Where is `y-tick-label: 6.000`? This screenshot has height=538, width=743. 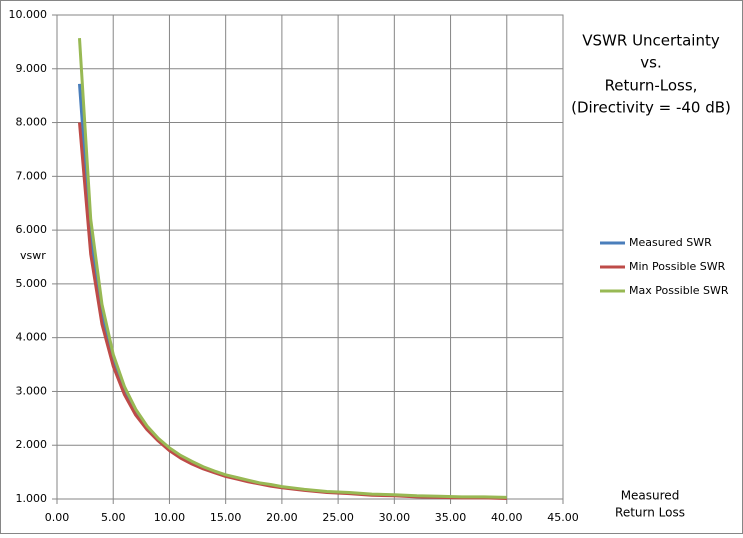
y-tick-label: 6.000 is located at coordinates (32, 229).